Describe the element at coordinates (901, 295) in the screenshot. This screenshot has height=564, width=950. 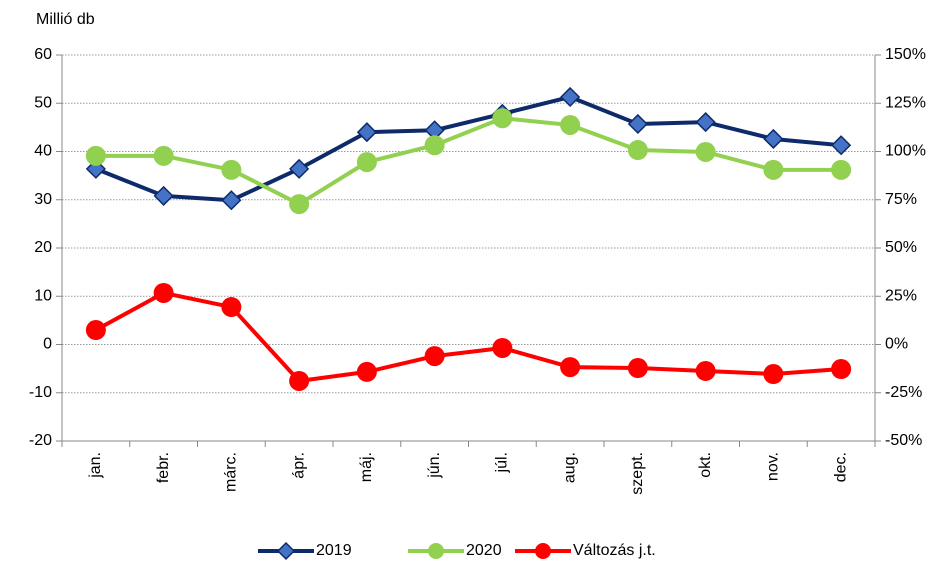
I see `y2-tick-label: 25%` at that location.